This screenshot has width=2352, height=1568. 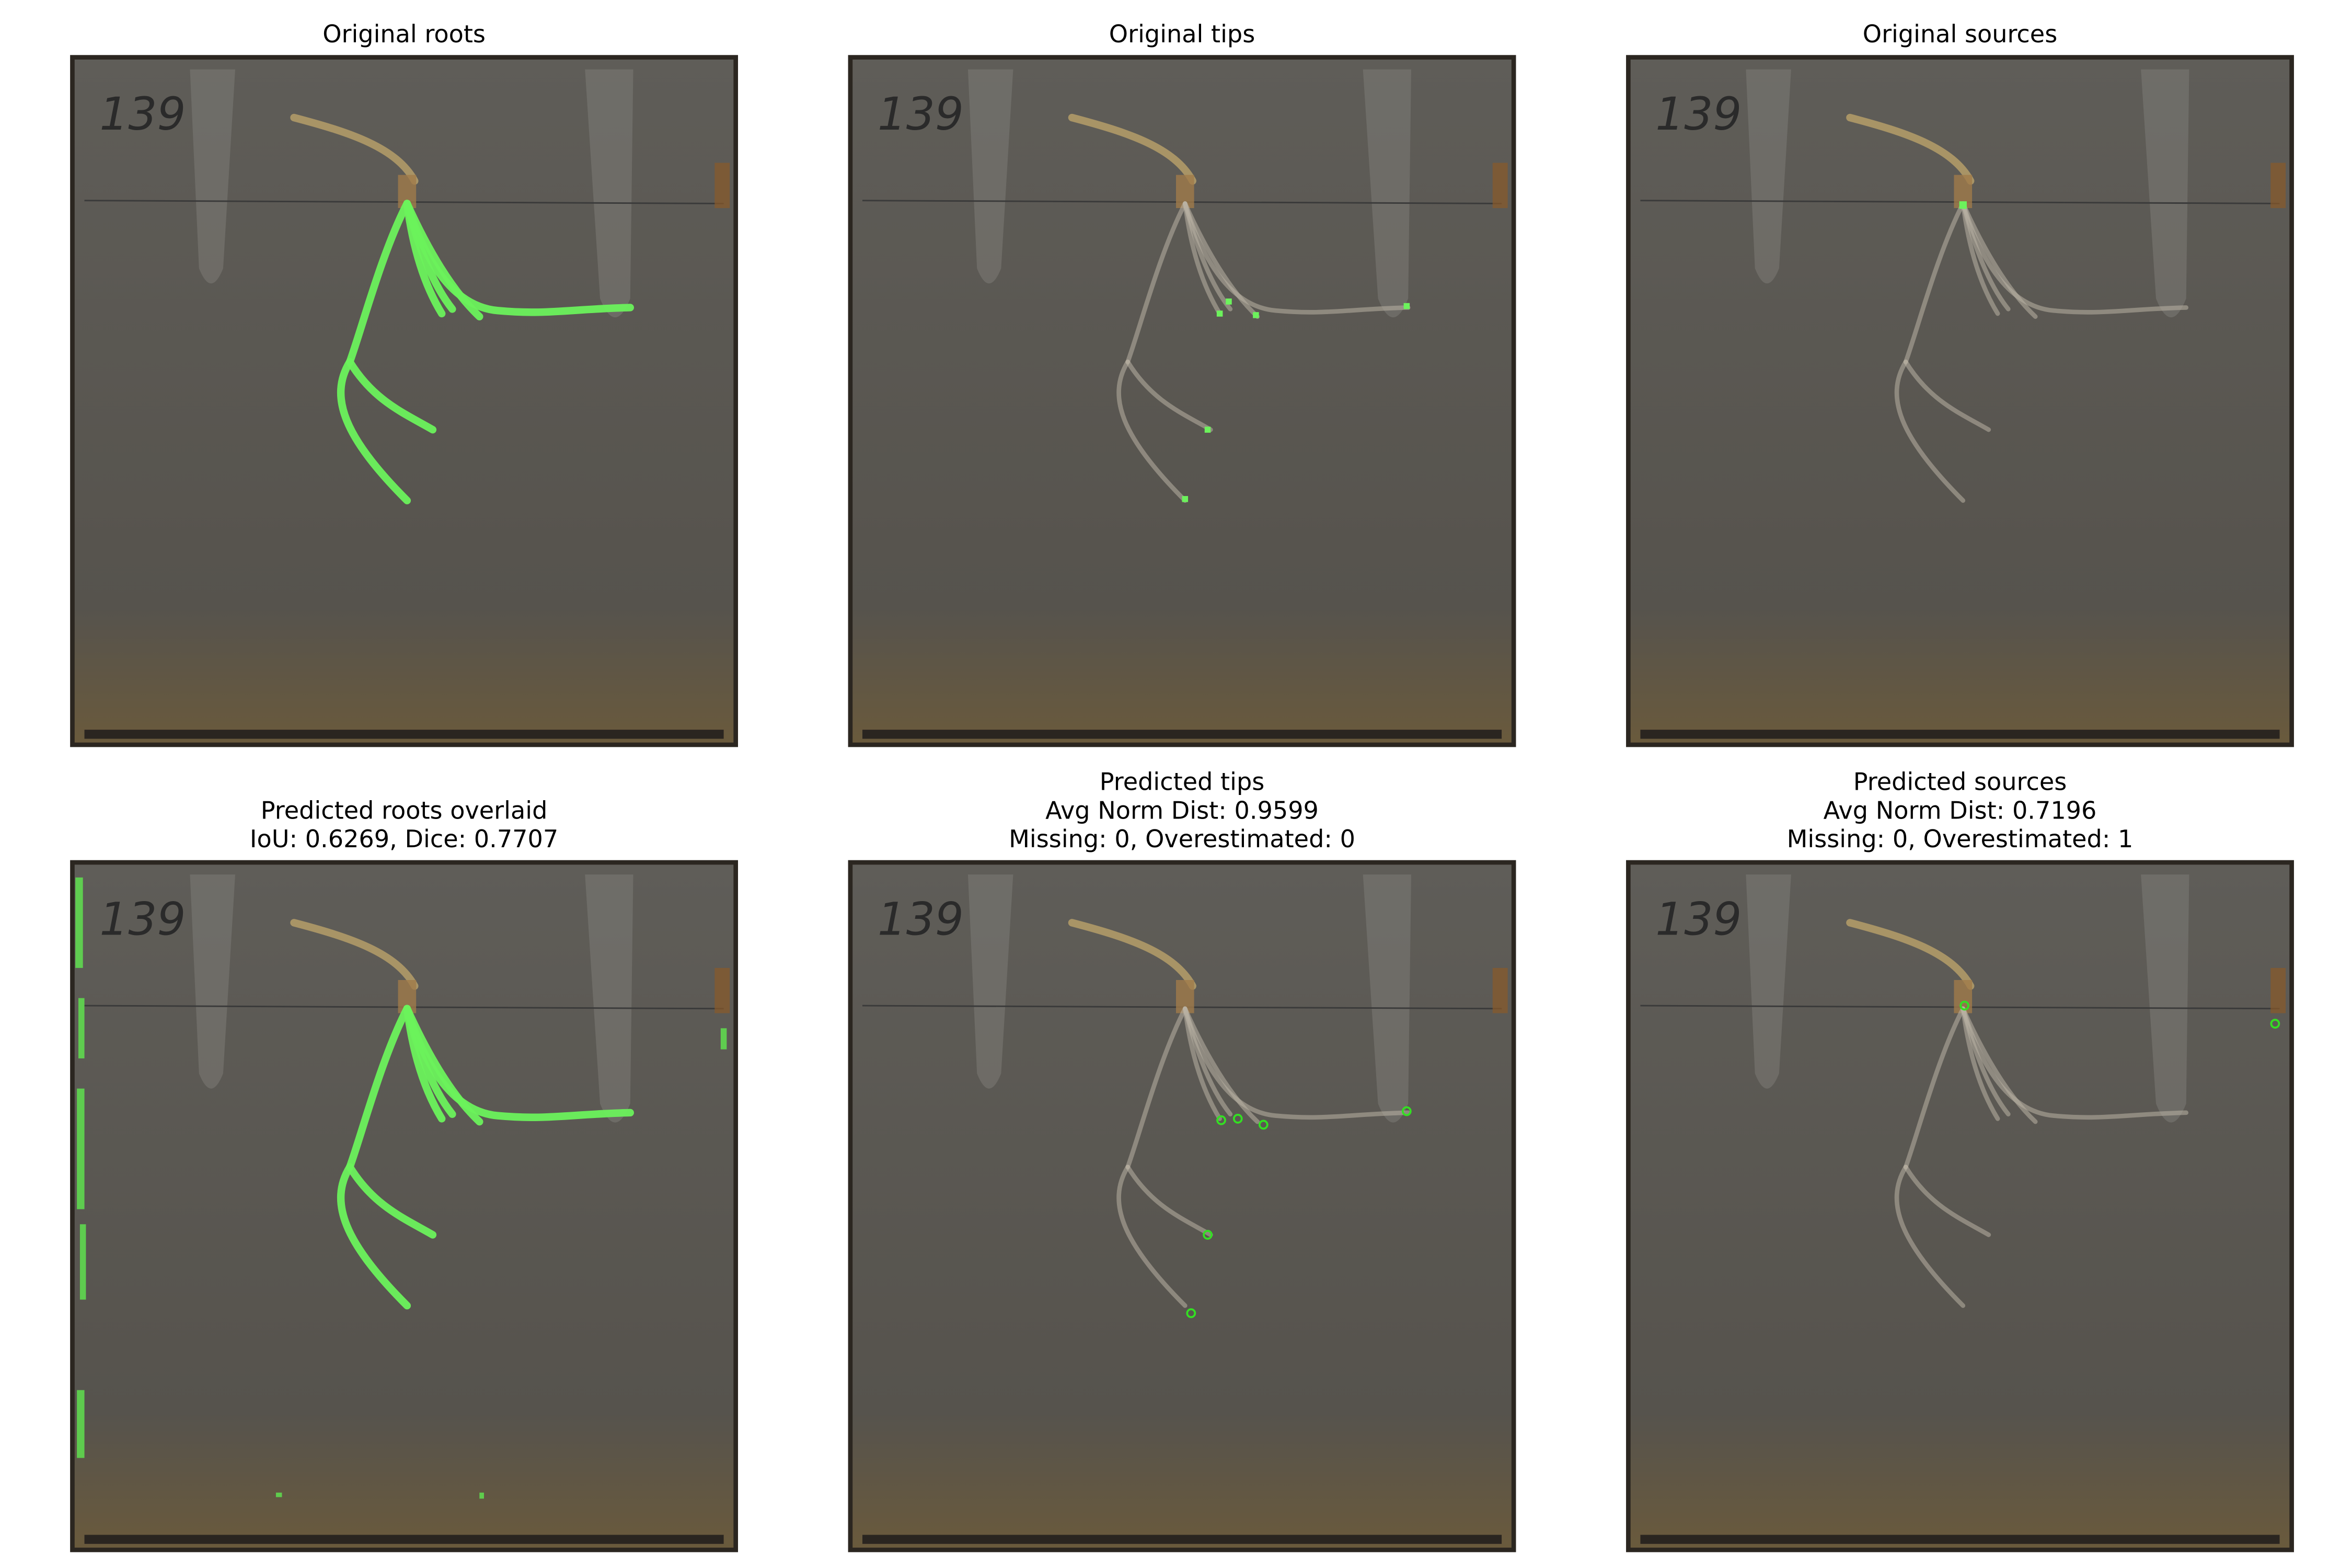 What do you see at coordinates (1182, 34) in the screenshot?
I see `panel-title: Original tips` at bounding box center [1182, 34].